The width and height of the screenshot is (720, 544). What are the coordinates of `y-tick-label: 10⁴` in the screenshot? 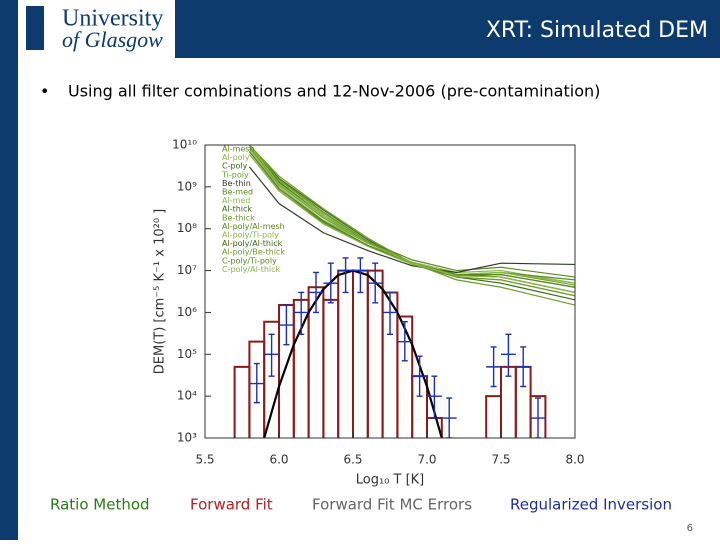 It's located at (187, 396).